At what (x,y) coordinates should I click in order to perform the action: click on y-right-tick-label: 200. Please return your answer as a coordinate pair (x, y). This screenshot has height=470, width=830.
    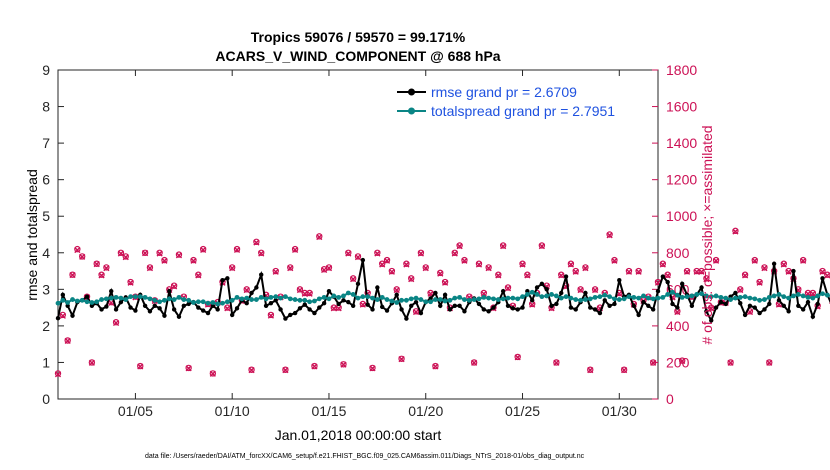
    Looking at the image, I should click on (678, 362).